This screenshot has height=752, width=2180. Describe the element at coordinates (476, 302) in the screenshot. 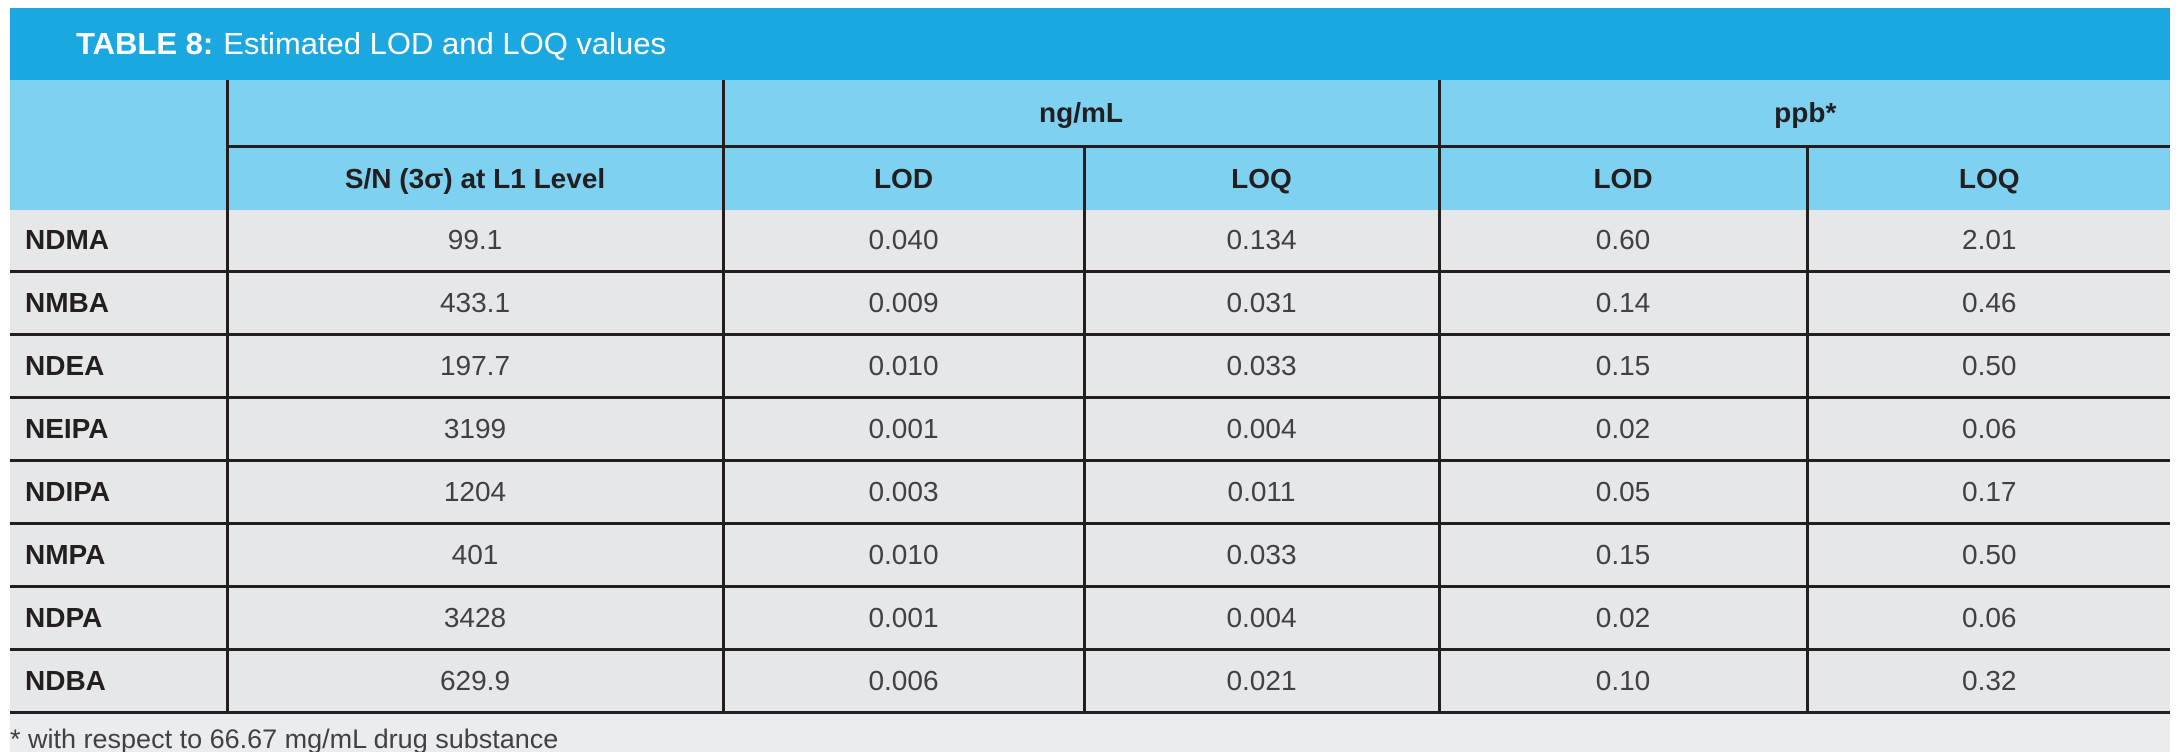

I see `sn-value: 433.1` at that location.